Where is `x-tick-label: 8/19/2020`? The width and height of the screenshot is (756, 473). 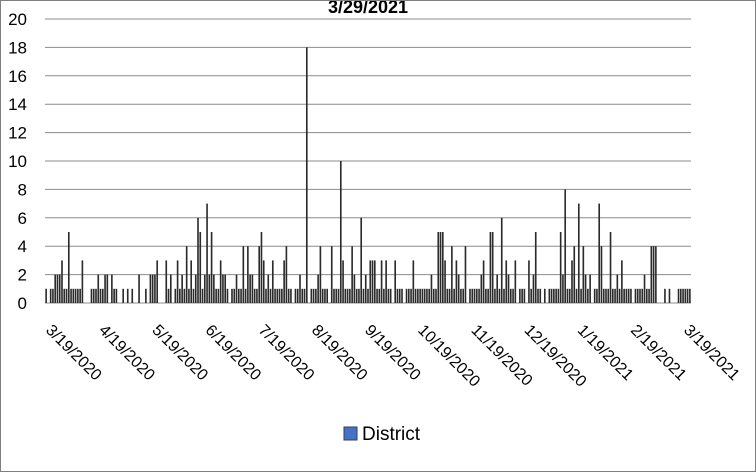
x-tick-label: 8/19/2020 is located at coordinates (339, 353).